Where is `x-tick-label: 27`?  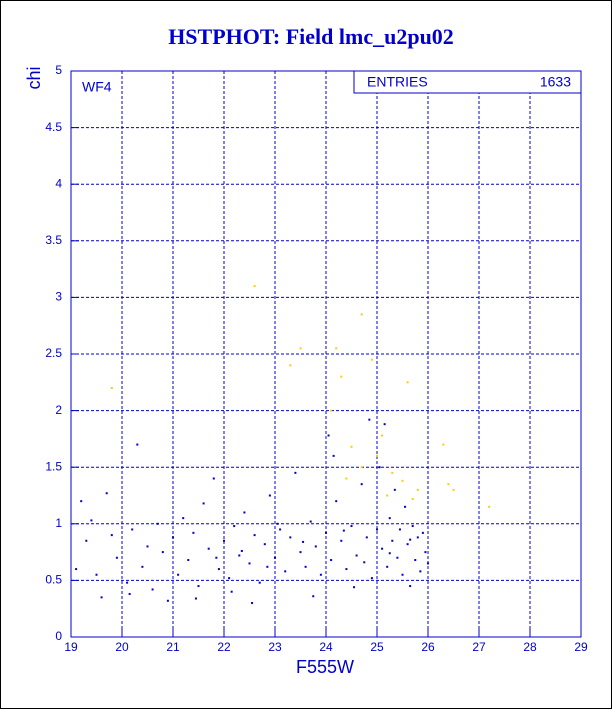 x-tick-label: 27 is located at coordinates (479, 647).